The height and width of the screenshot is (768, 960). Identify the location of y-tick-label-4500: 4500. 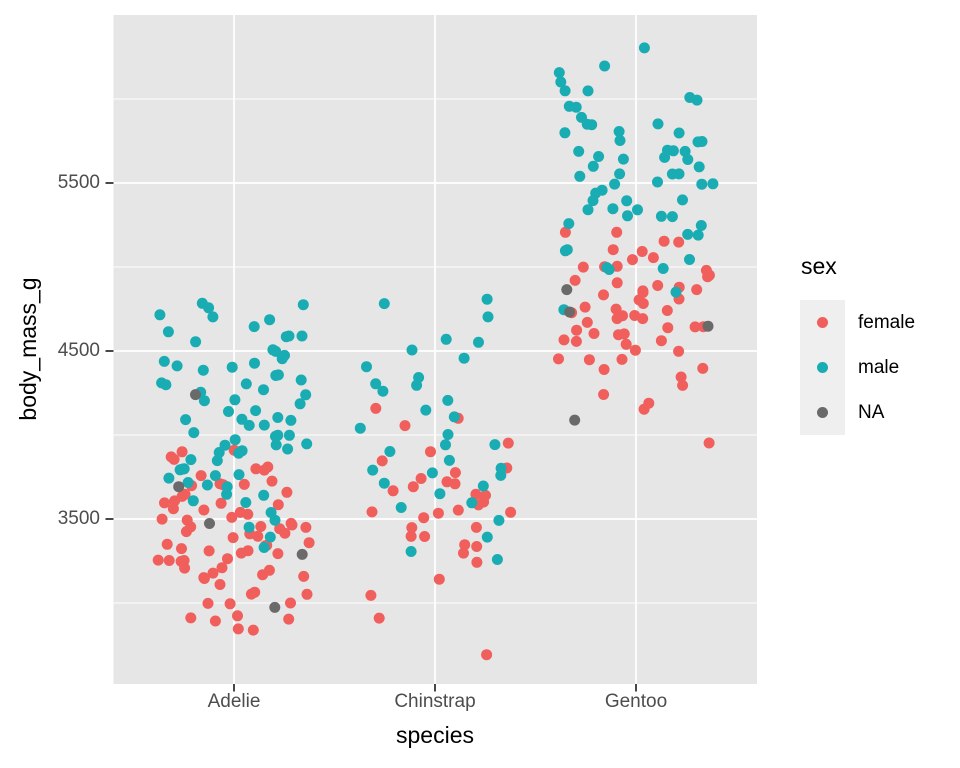
(78, 350).